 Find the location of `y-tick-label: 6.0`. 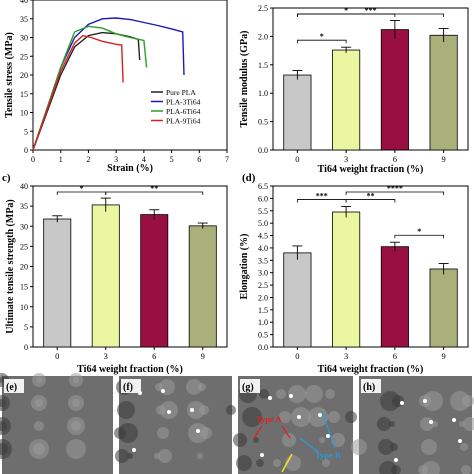

y-tick-label: 6.0 is located at coordinates (263, 198).